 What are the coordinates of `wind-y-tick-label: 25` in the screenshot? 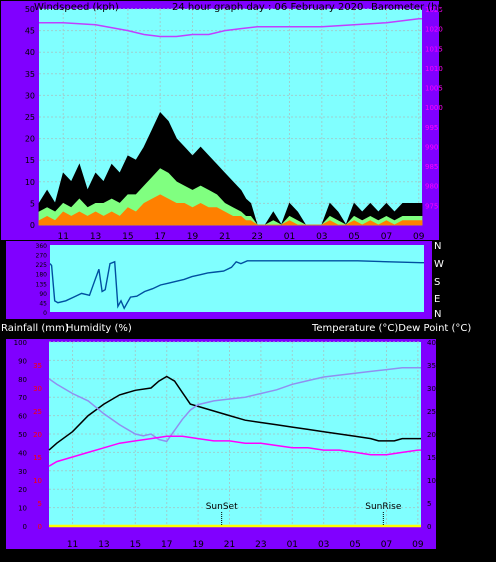 It's located at (30, 117).